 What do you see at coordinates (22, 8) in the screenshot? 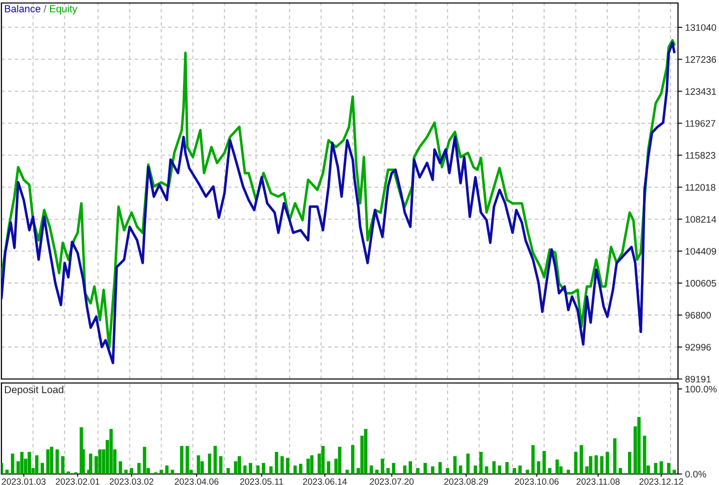
I see `text: Balance` at bounding box center [22, 8].